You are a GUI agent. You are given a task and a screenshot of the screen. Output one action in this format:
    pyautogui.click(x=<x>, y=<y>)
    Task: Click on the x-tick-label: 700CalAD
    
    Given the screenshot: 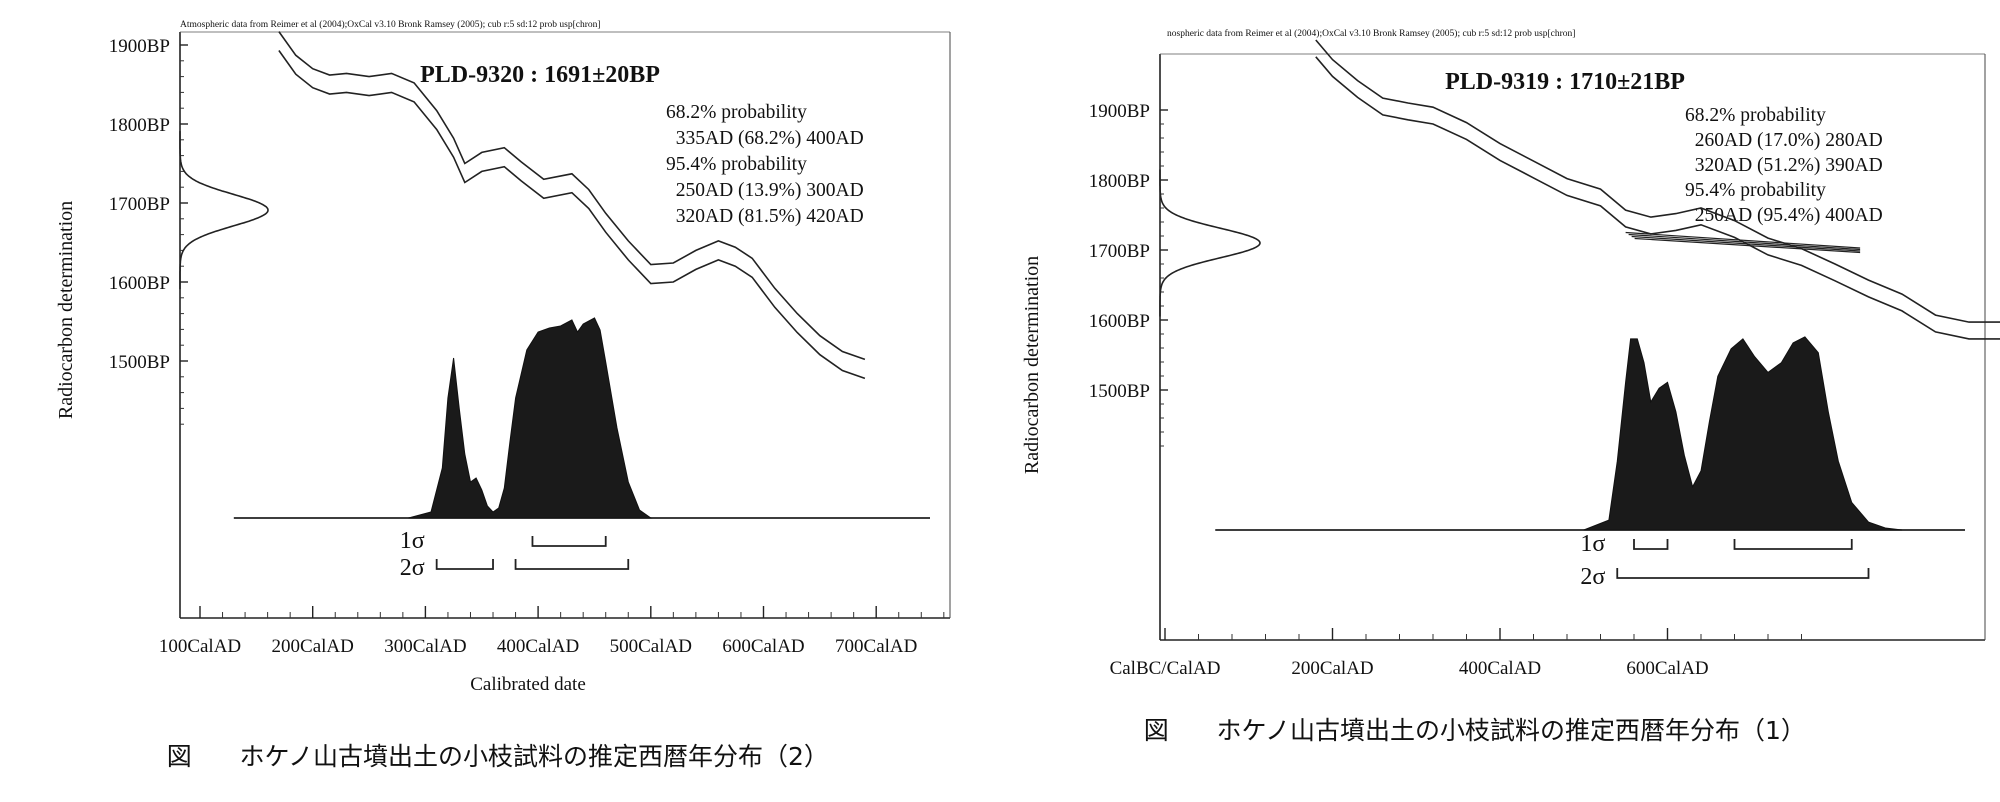 What is the action you would take?
    pyautogui.click(x=876, y=646)
    